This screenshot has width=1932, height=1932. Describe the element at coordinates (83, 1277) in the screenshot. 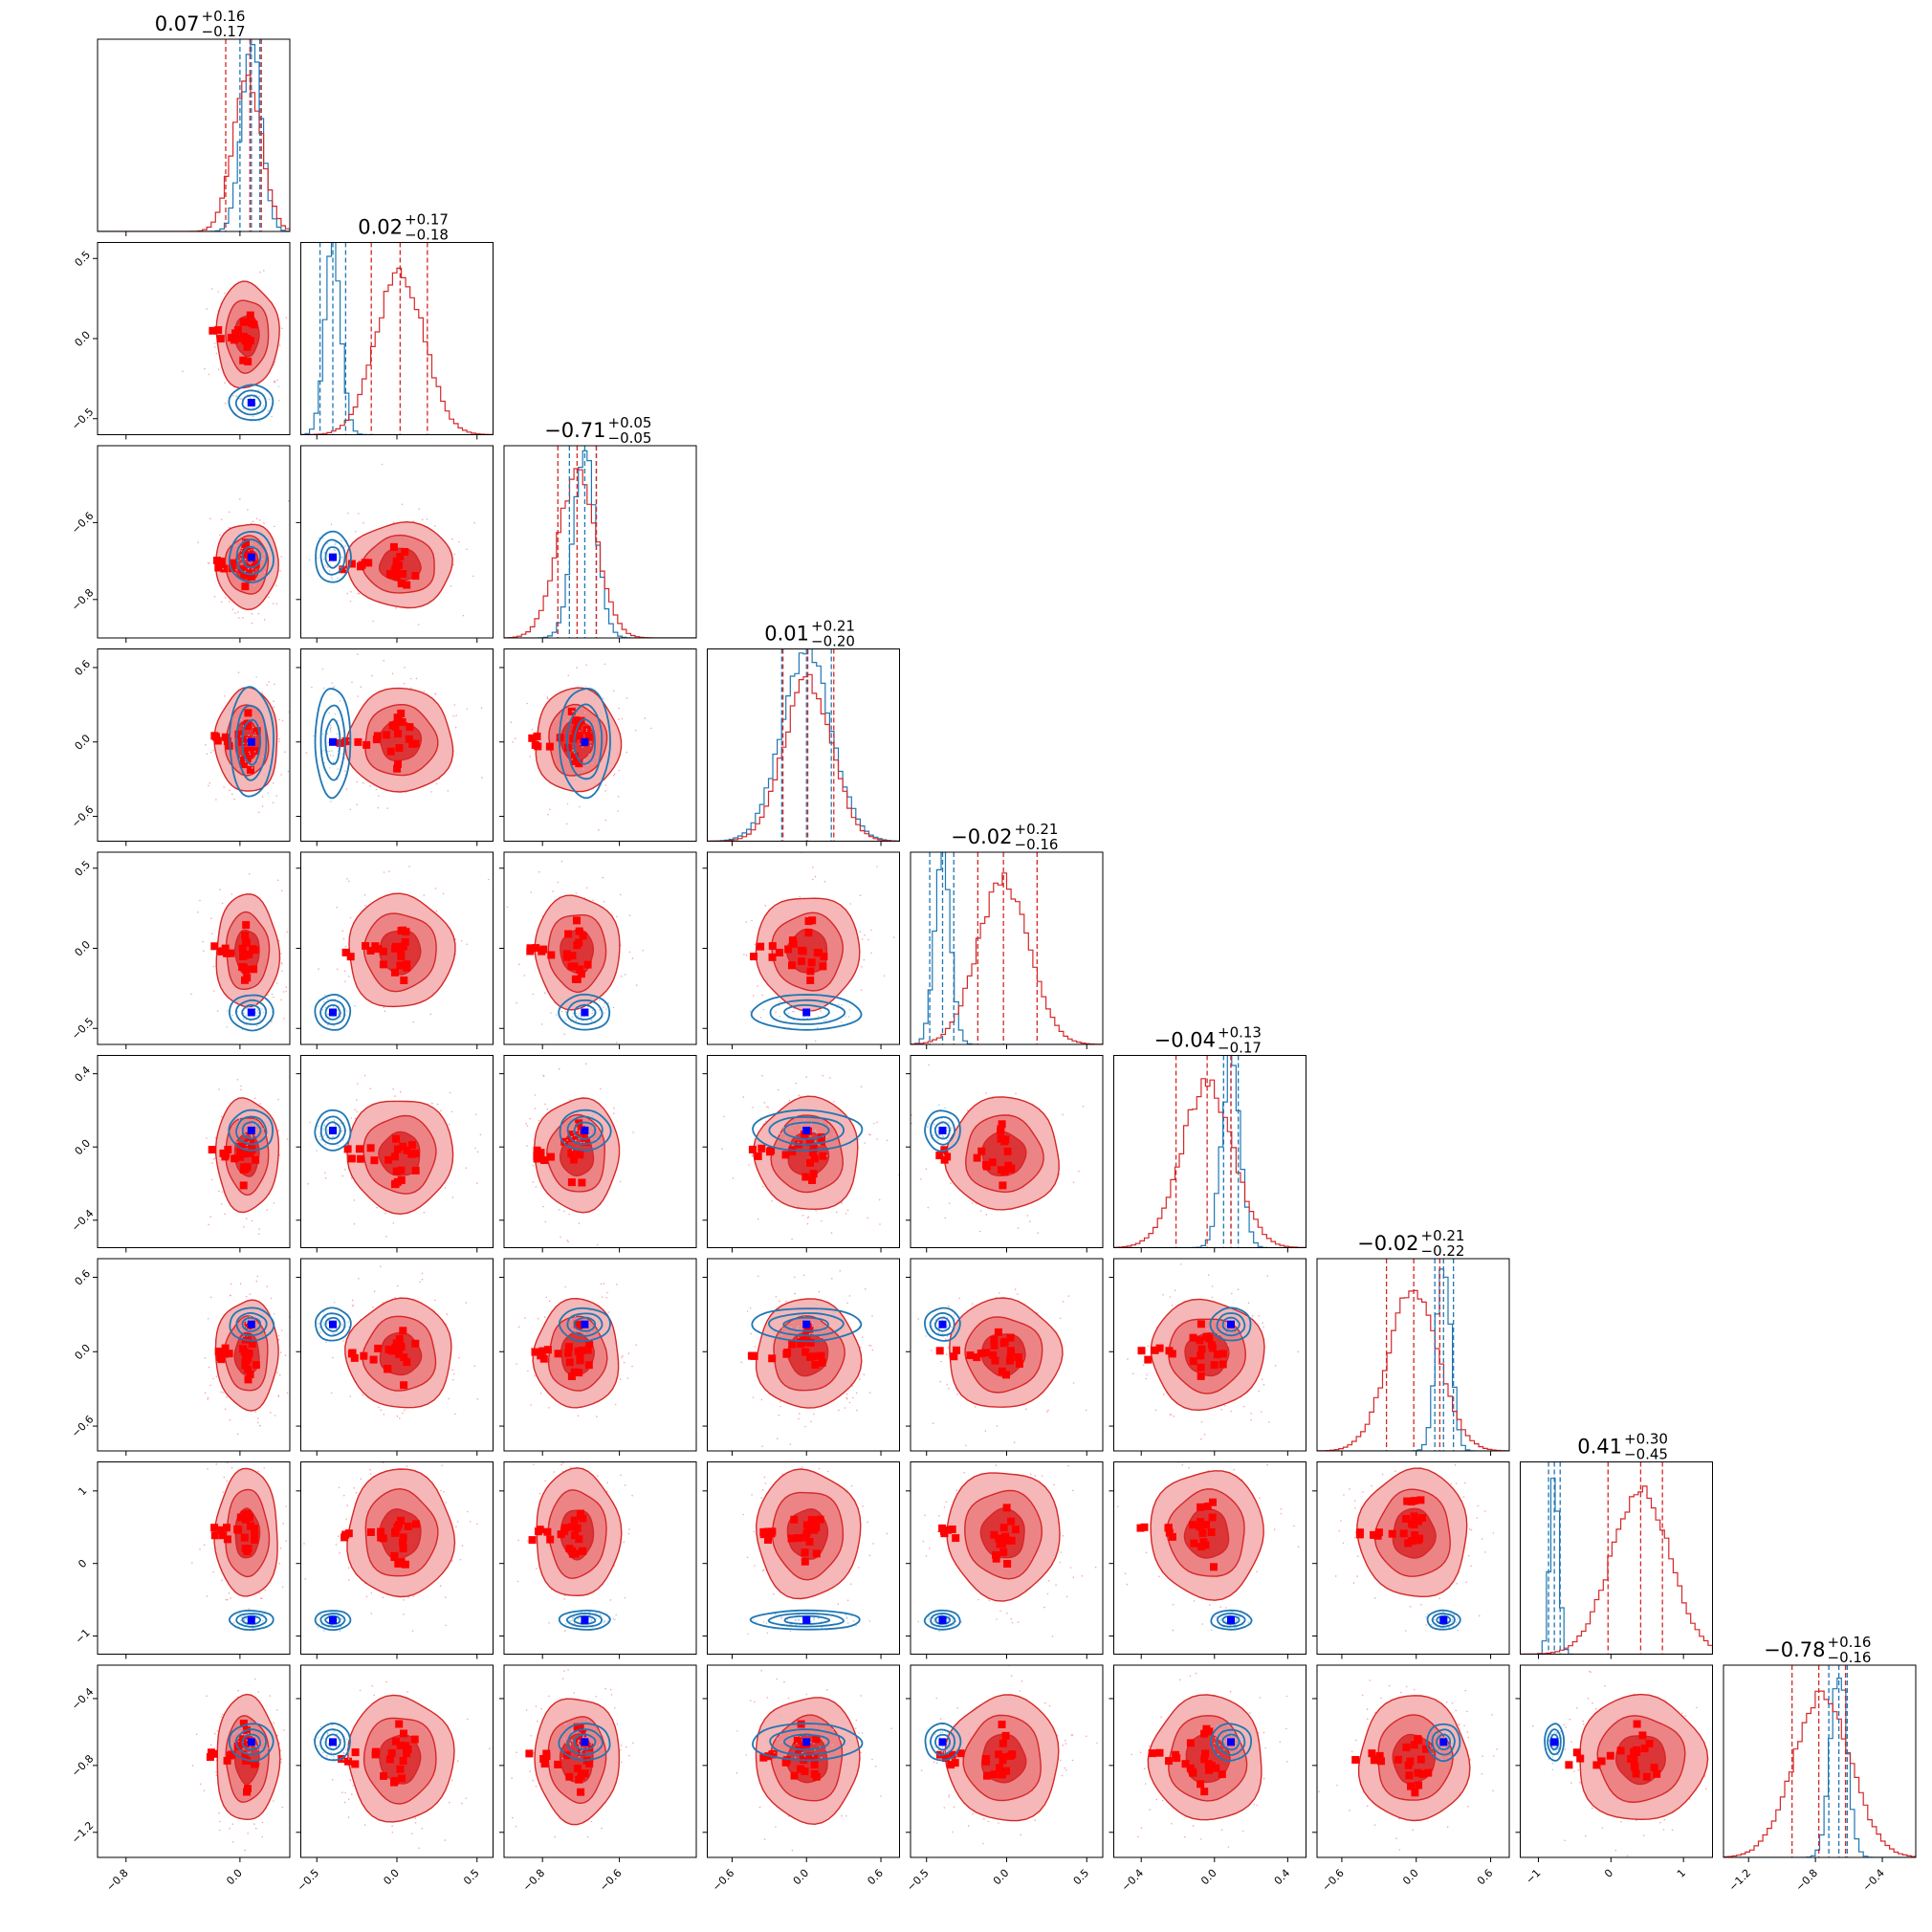

I see `y-tick-label: 0.6` at that location.